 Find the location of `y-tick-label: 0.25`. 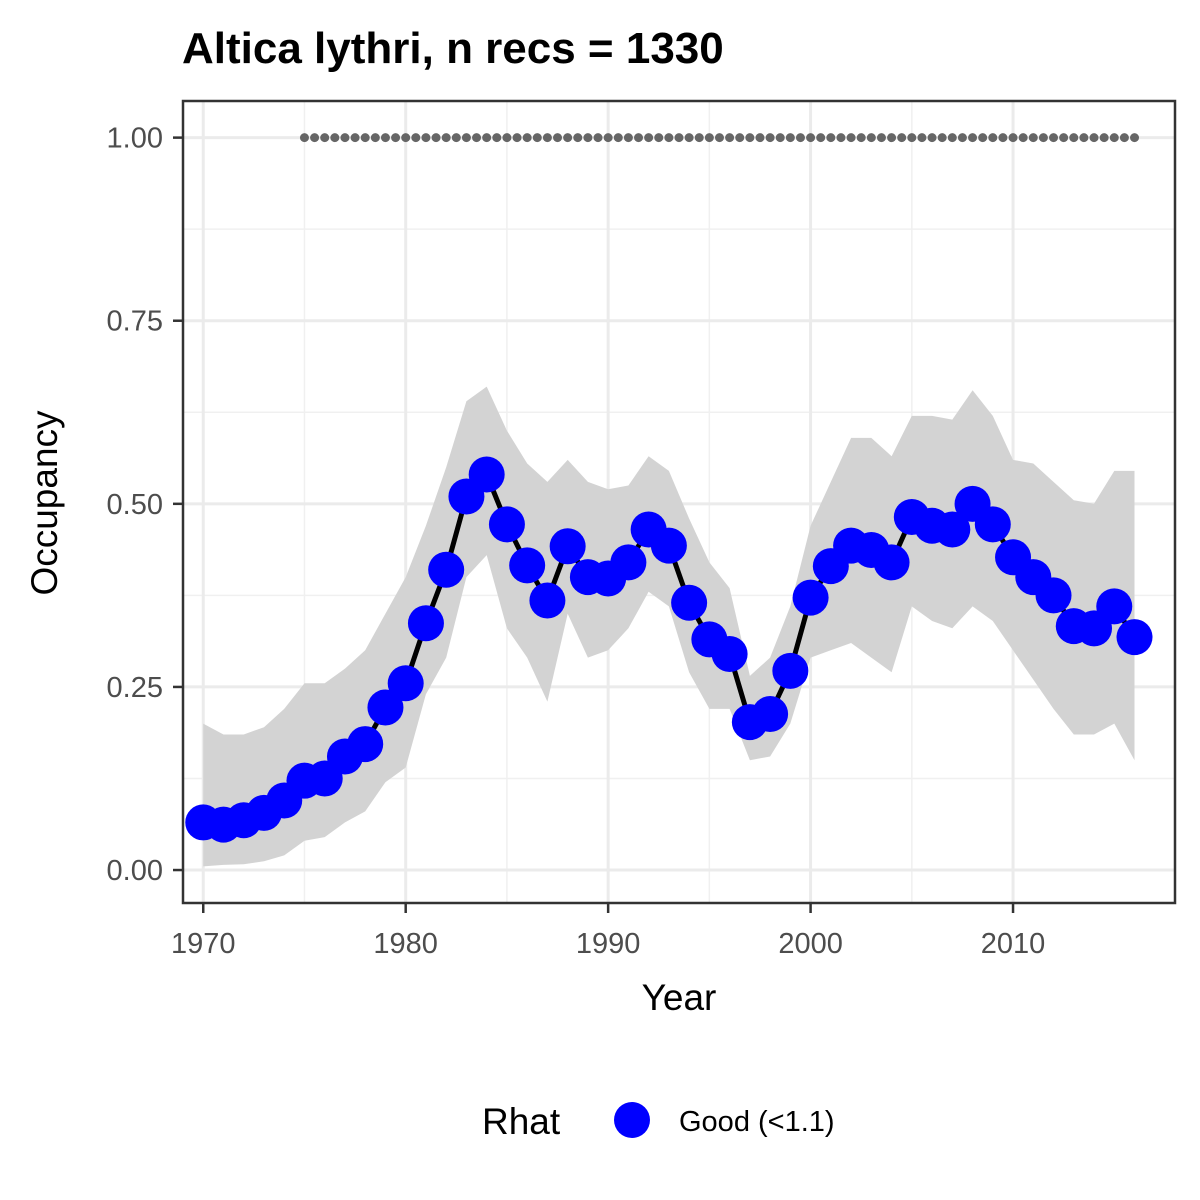

y-tick-label: 0.25 is located at coordinates (135, 688).